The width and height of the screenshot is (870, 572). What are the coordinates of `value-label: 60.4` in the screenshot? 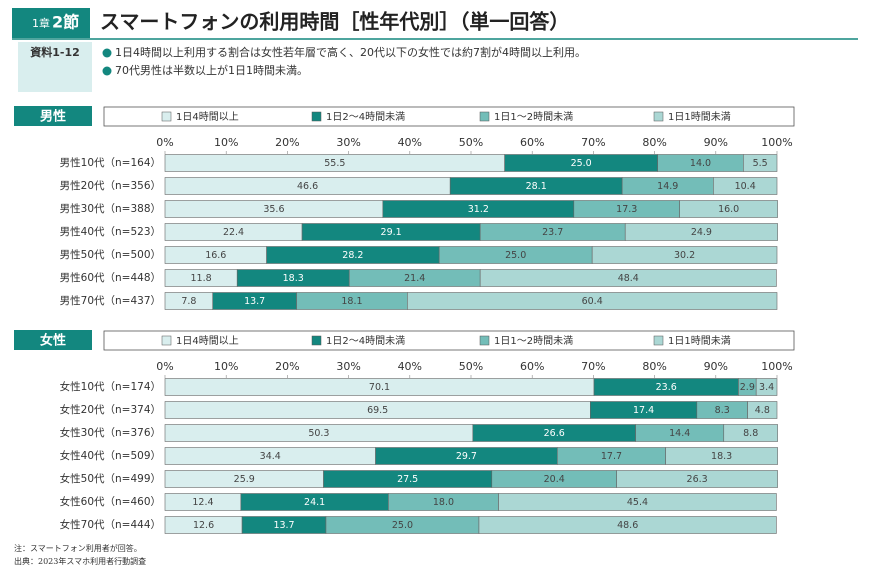 It's located at (592, 301).